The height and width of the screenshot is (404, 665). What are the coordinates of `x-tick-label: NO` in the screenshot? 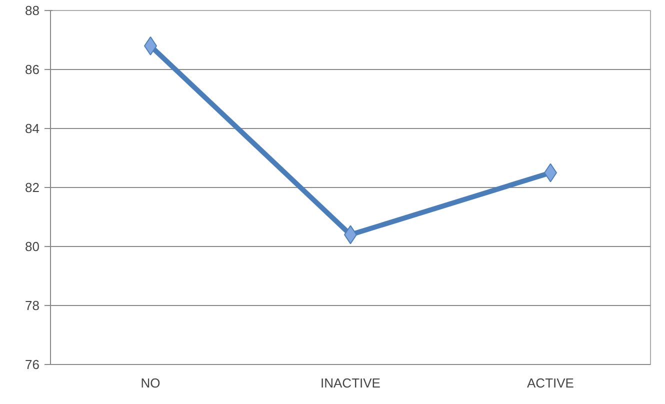 It's located at (150, 383).